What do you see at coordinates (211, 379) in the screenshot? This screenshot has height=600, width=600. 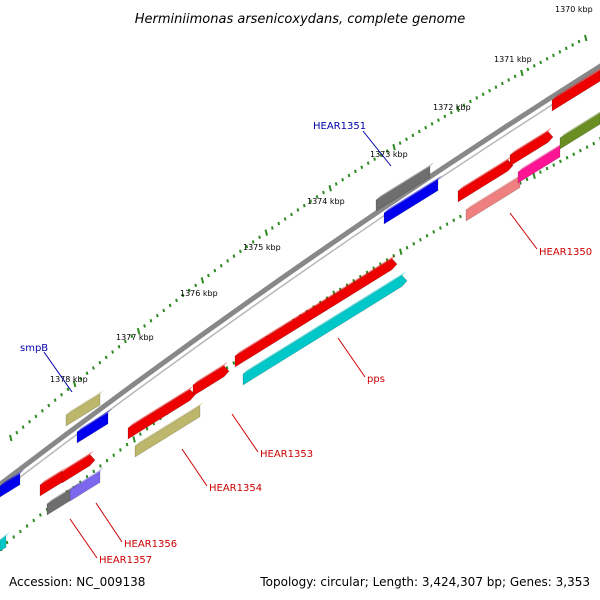 I see `gene-hear1353` at bounding box center [211, 379].